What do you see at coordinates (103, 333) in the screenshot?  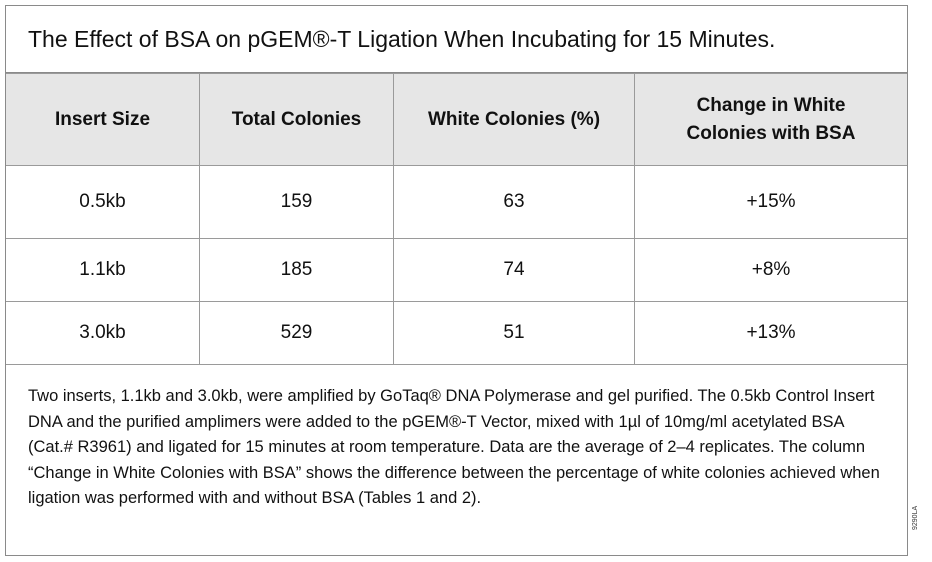 I see `cell: 3.0kb` at bounding box center [103, 333].